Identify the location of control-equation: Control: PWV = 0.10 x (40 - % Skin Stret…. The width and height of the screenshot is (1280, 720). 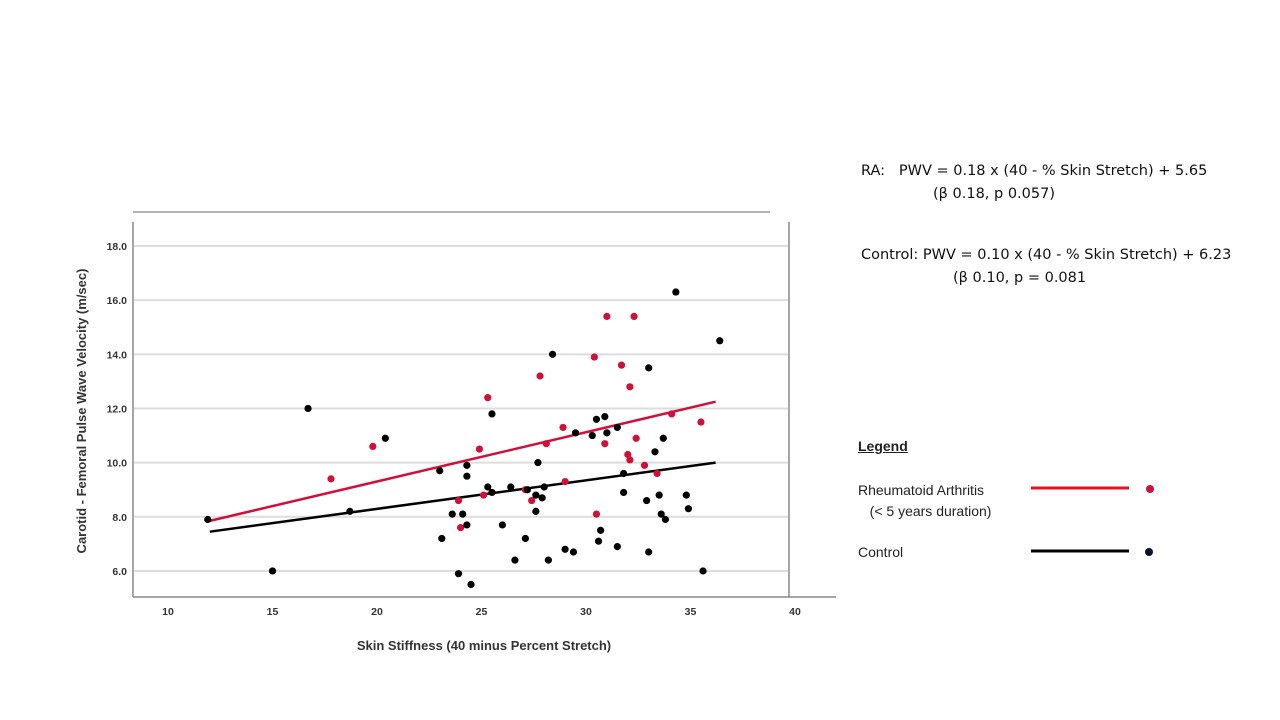
(1046, 255).